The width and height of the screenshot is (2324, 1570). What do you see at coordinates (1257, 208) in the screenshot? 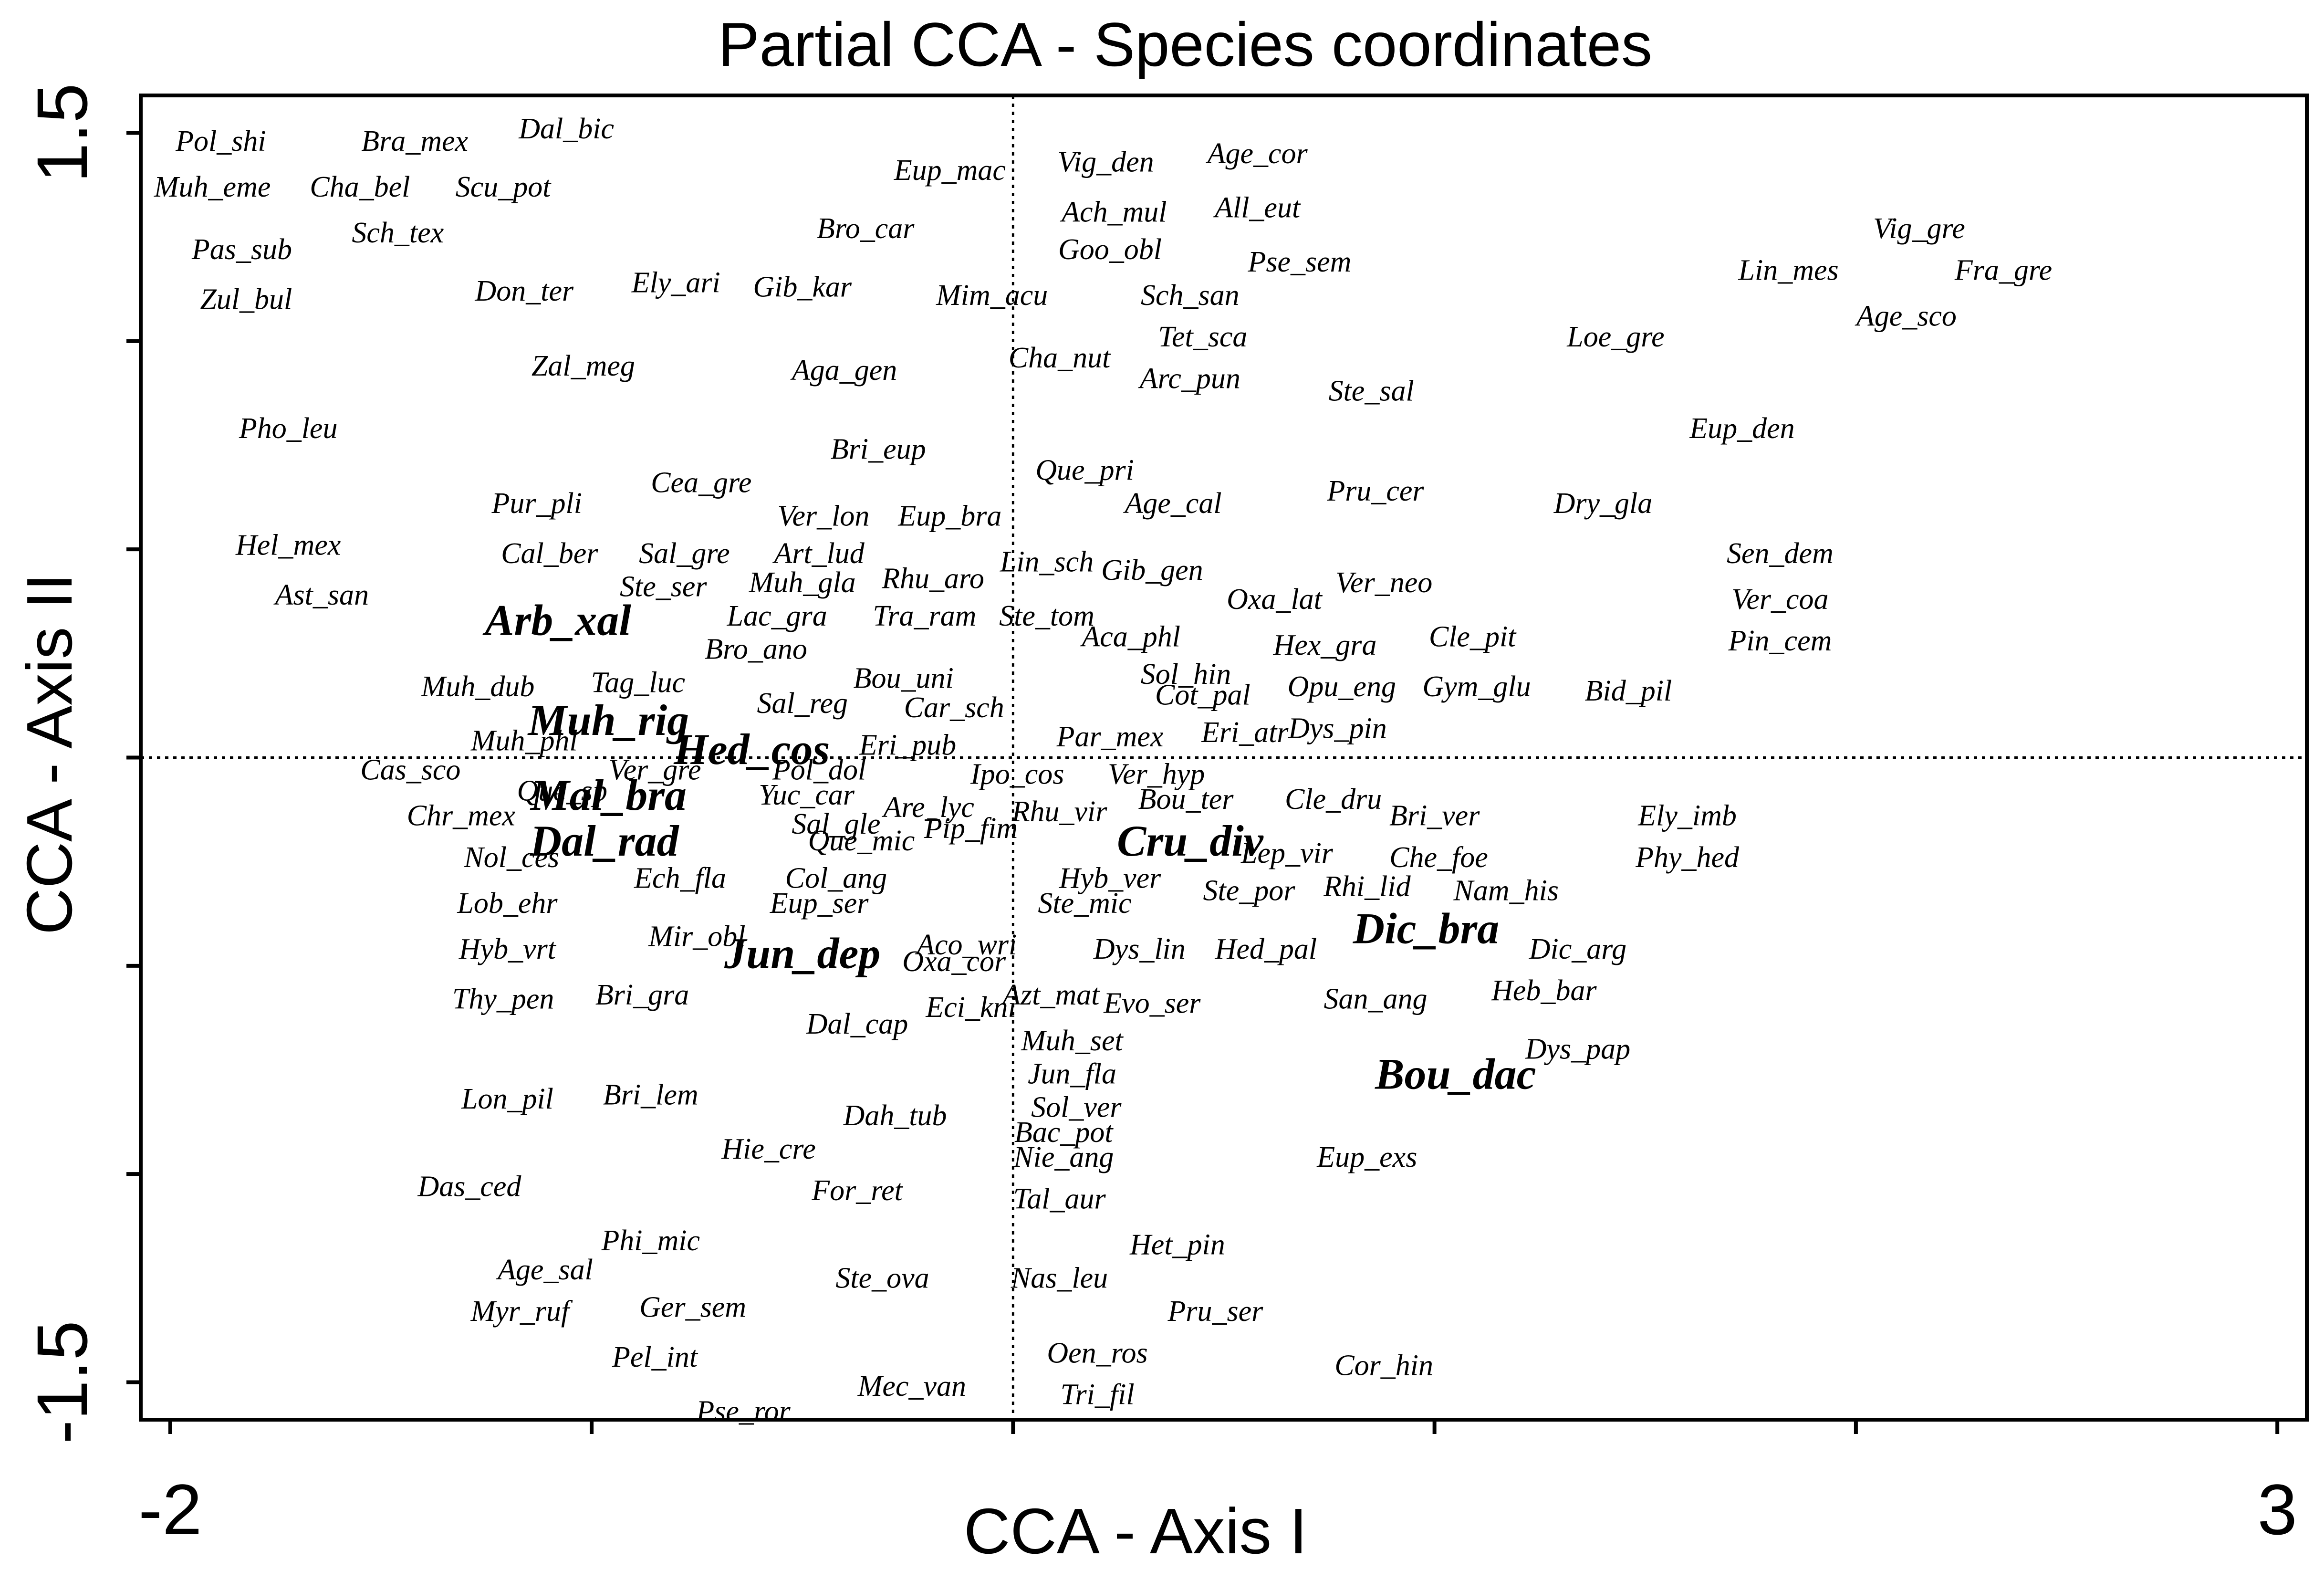
I see `species-label: All_eut` at bounding box center [1257, 208].